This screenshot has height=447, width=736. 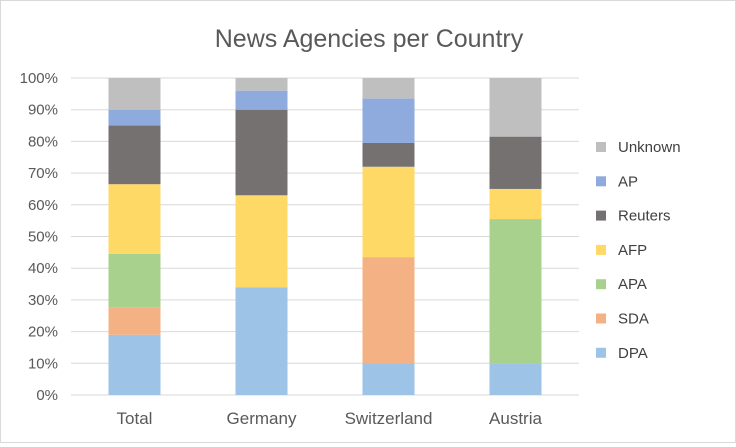 I want to click on legend-label: SDA, so click(x=633, y=319).